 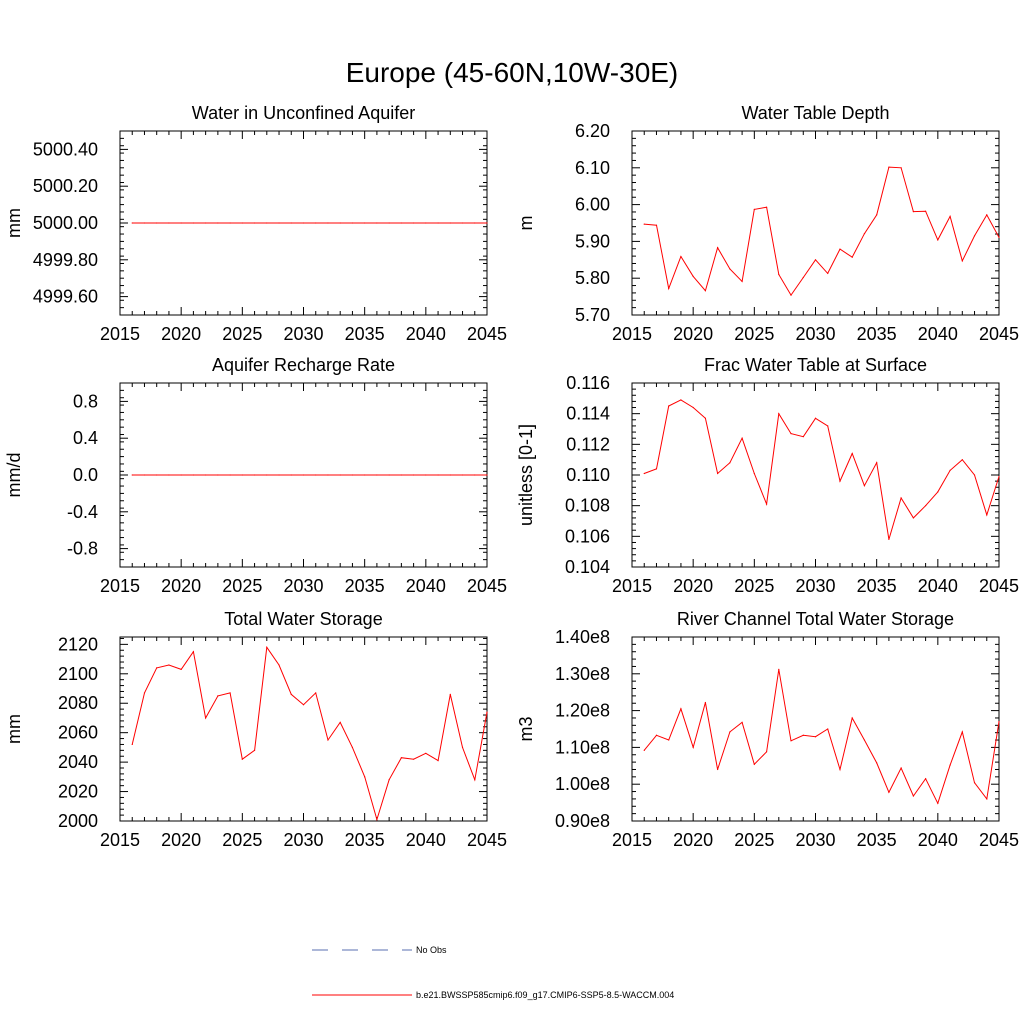 What do you see at coordinates (303, 619) in the screenshot?
I see `panel-title: Total Water Storage` at bounding box center [303, 619].